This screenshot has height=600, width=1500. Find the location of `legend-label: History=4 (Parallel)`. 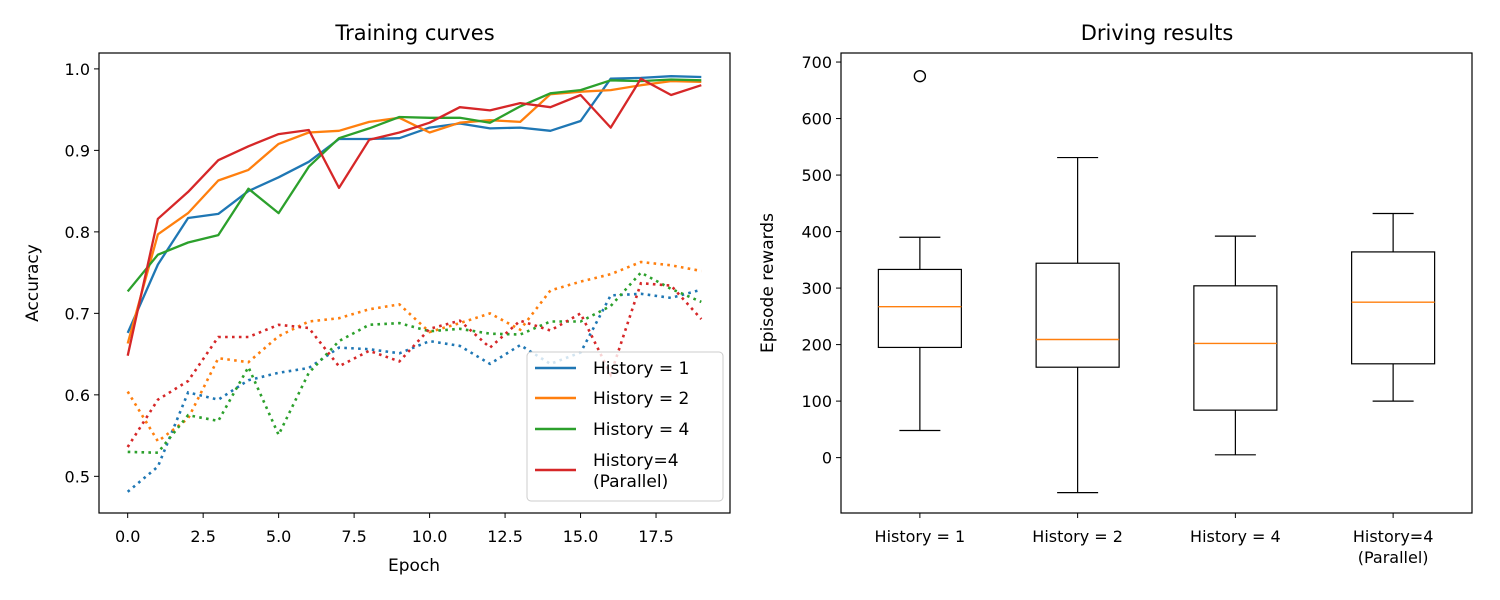

legend-label: History=4 (Parallel) is located at coordinates (636, 471).